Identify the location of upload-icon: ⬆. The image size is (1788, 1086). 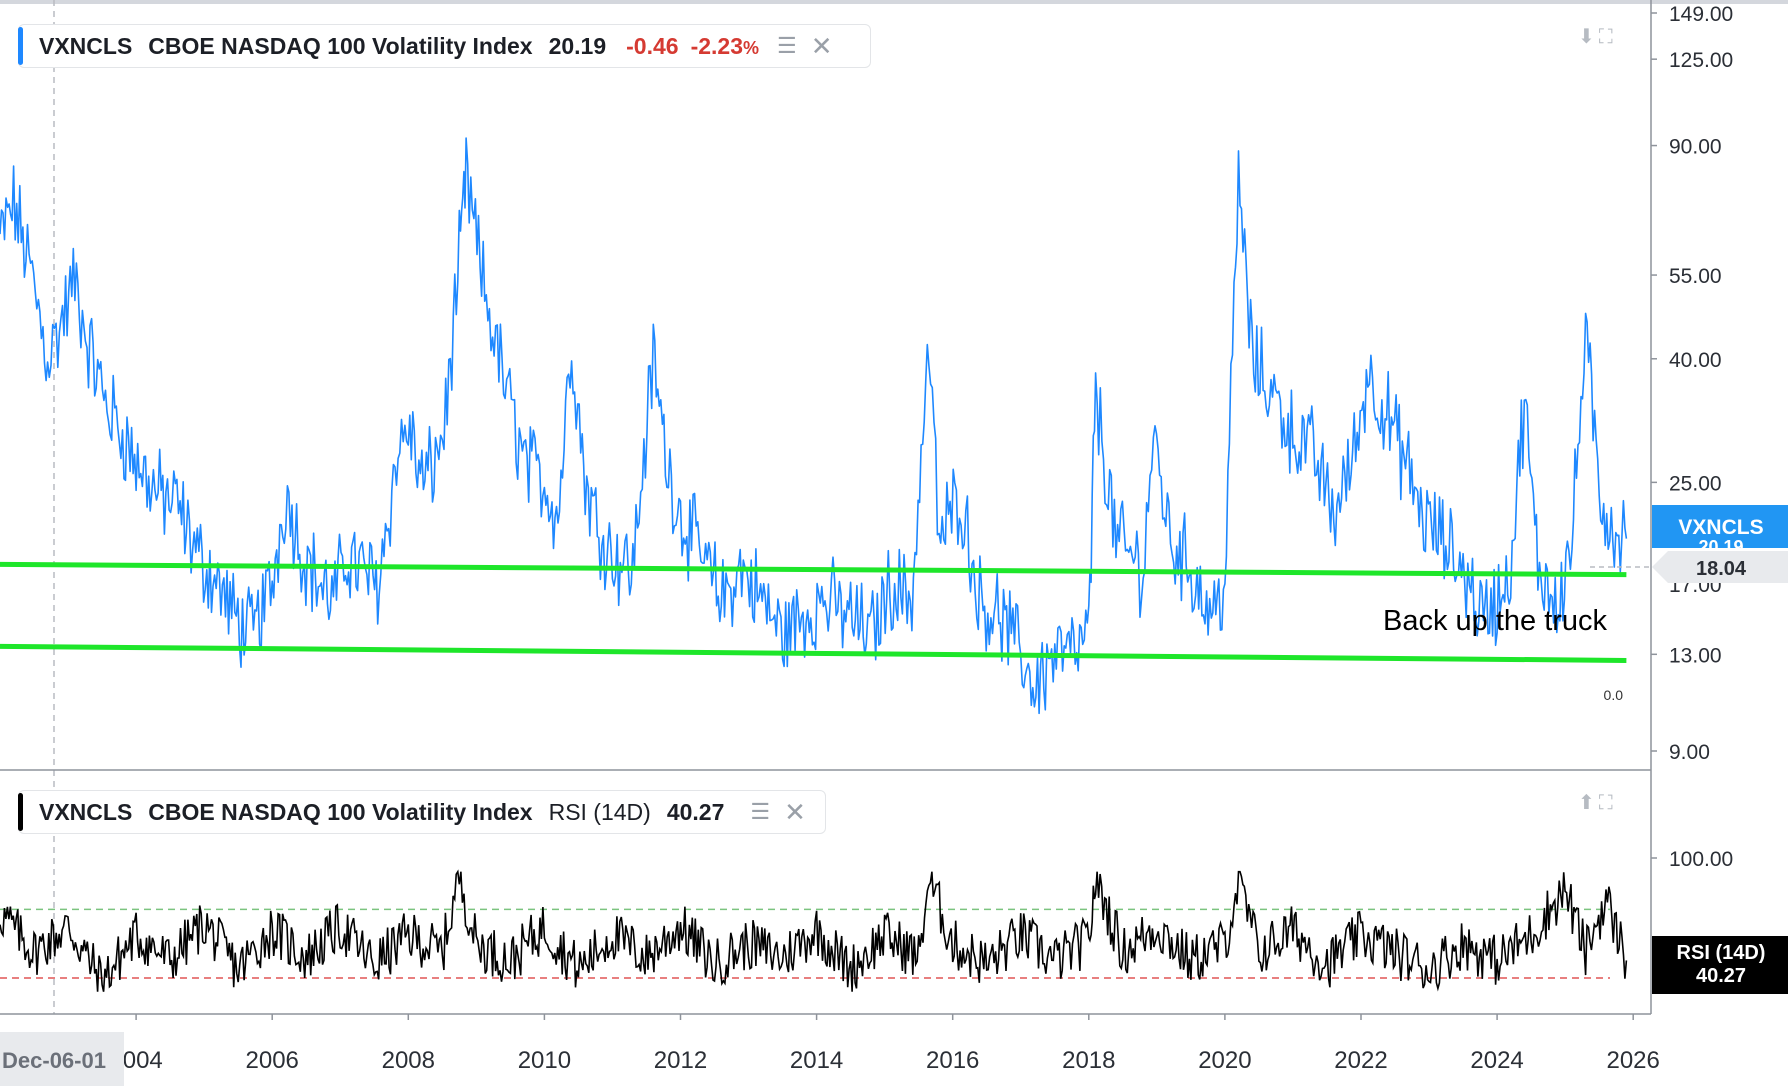
(1588, 803).